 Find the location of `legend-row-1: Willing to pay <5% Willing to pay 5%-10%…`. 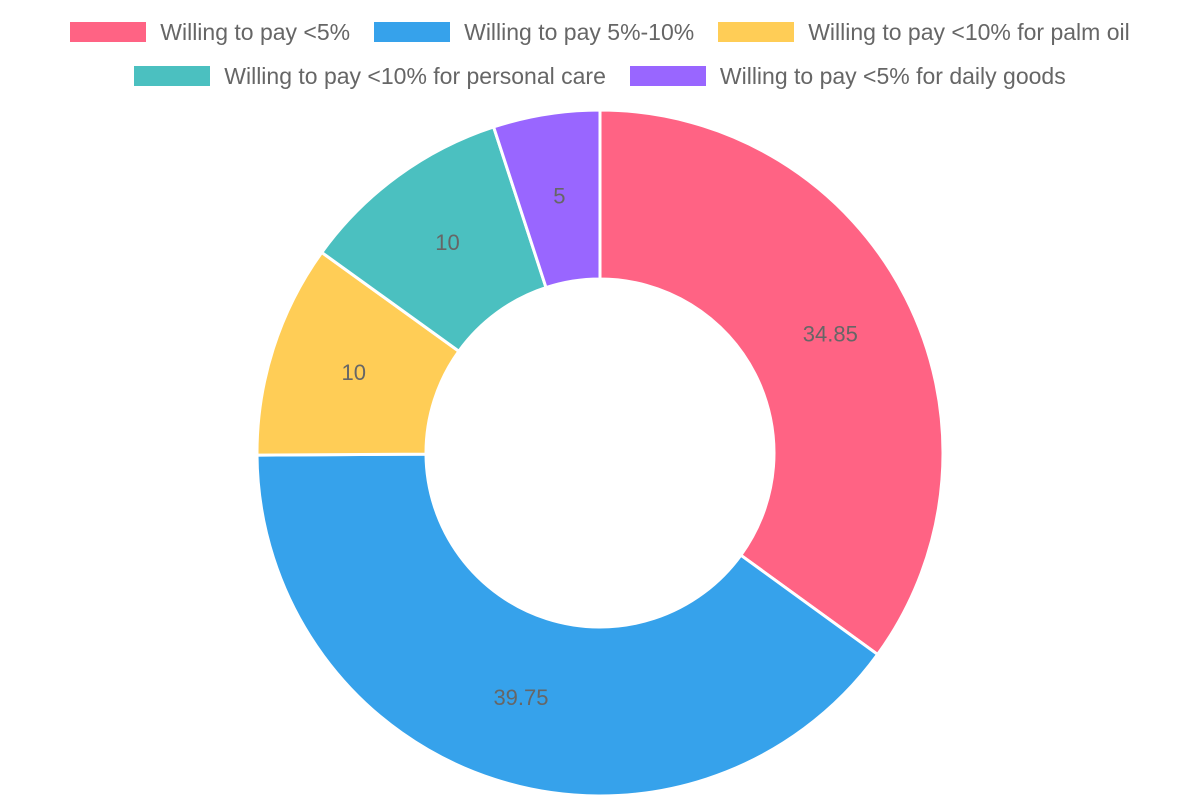

legend-row-1: Willing to pay <5% Willing to pay 5%-10%… is located at coordinates (600, 32).